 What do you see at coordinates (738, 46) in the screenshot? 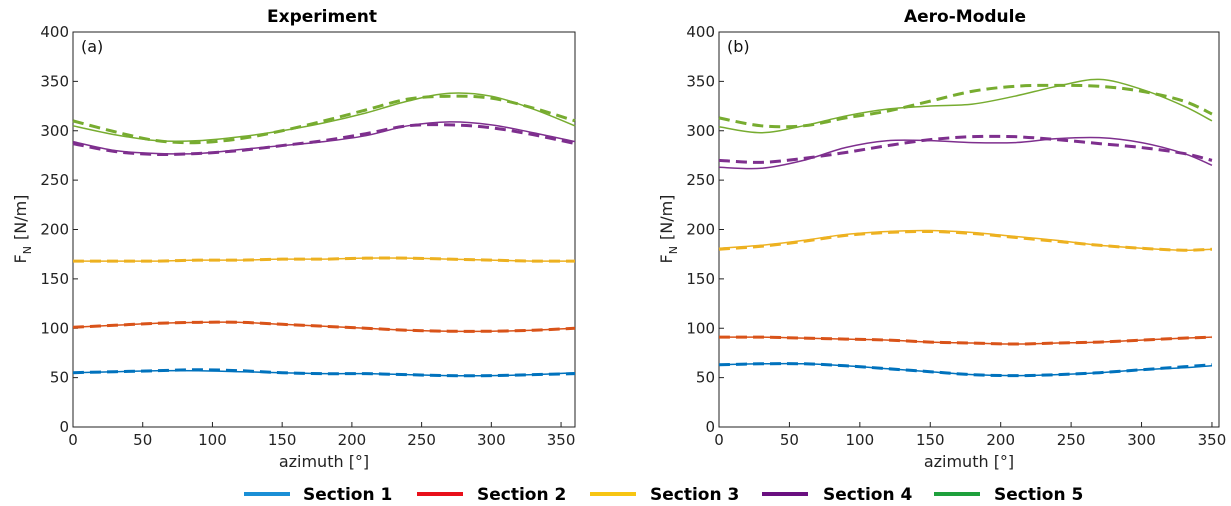
I see `panel-label: (b)` at bounding box center [738, 46].